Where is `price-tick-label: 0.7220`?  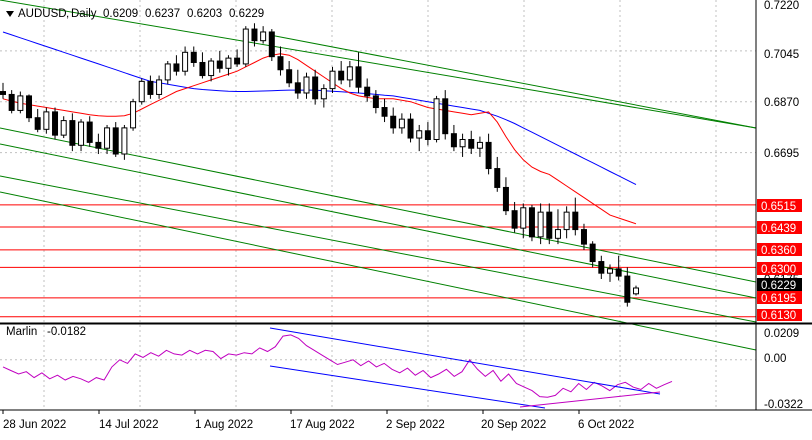
price-tick-label: 0.7220 is located at coordinates (781, 6).